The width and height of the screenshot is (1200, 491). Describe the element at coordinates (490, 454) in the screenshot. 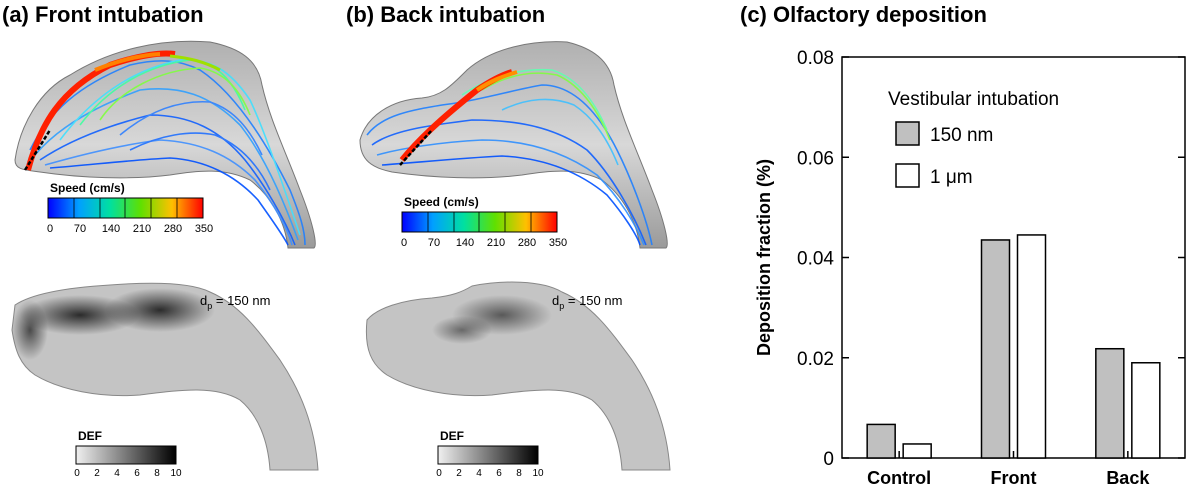

I see `def-colorbar-b: DEF 0 2 4 6 8 10` at that location.